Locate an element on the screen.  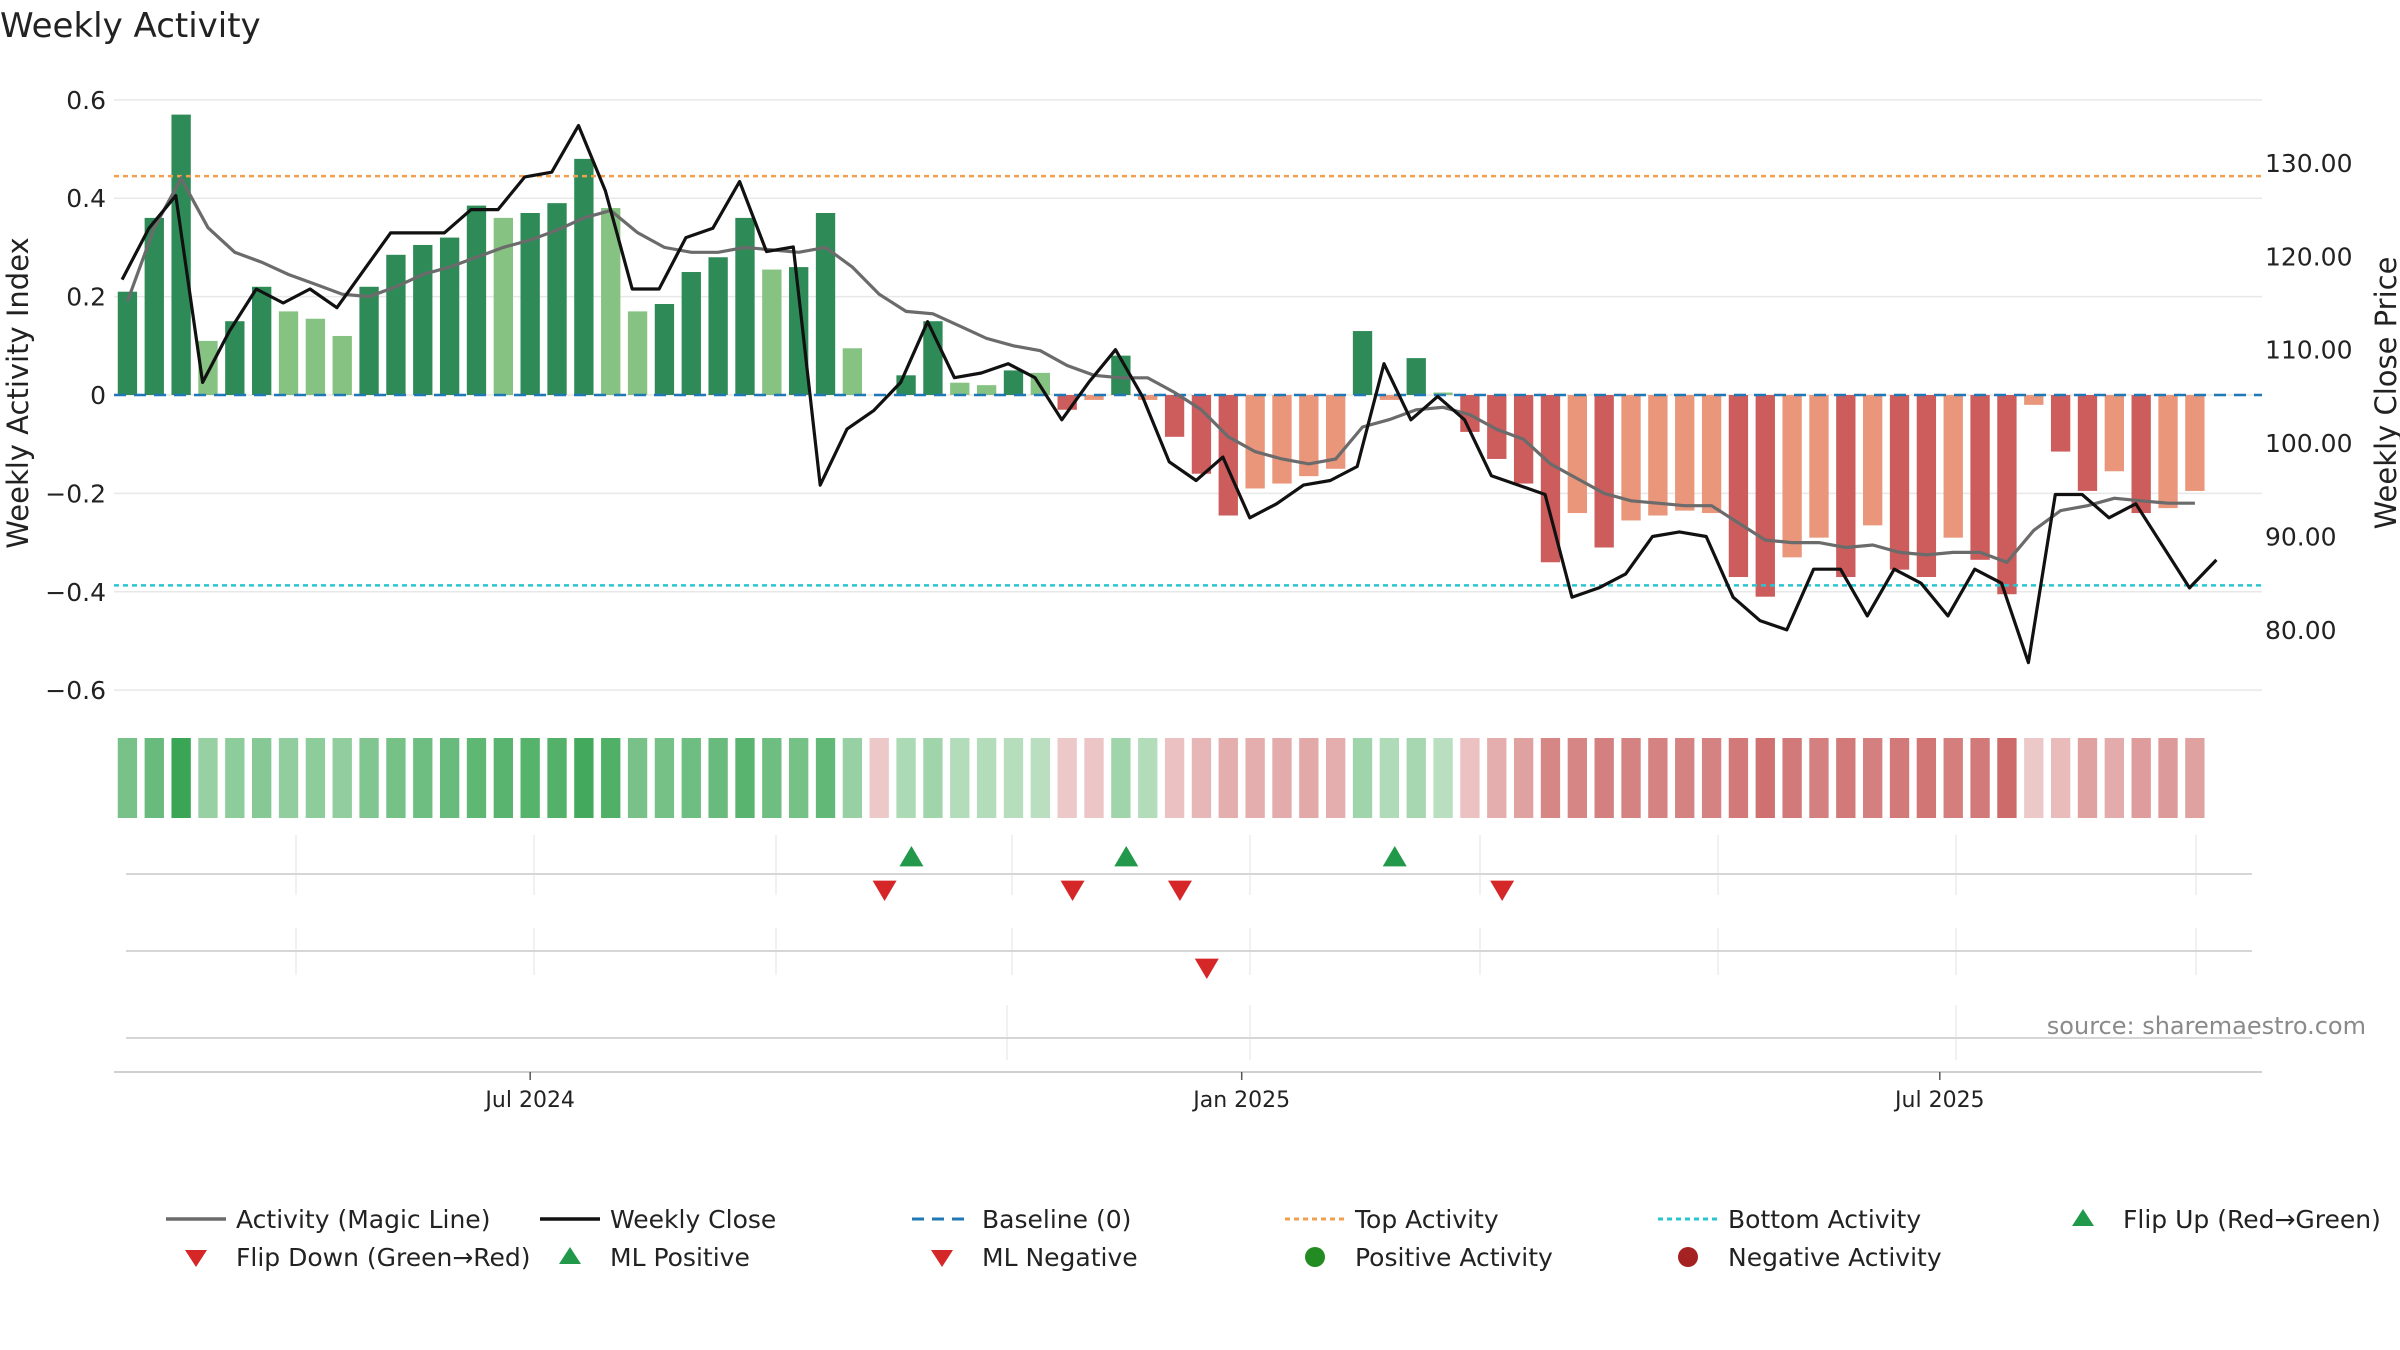
y2-tick-label: 100.00 is located at coordinates (2308, 443).